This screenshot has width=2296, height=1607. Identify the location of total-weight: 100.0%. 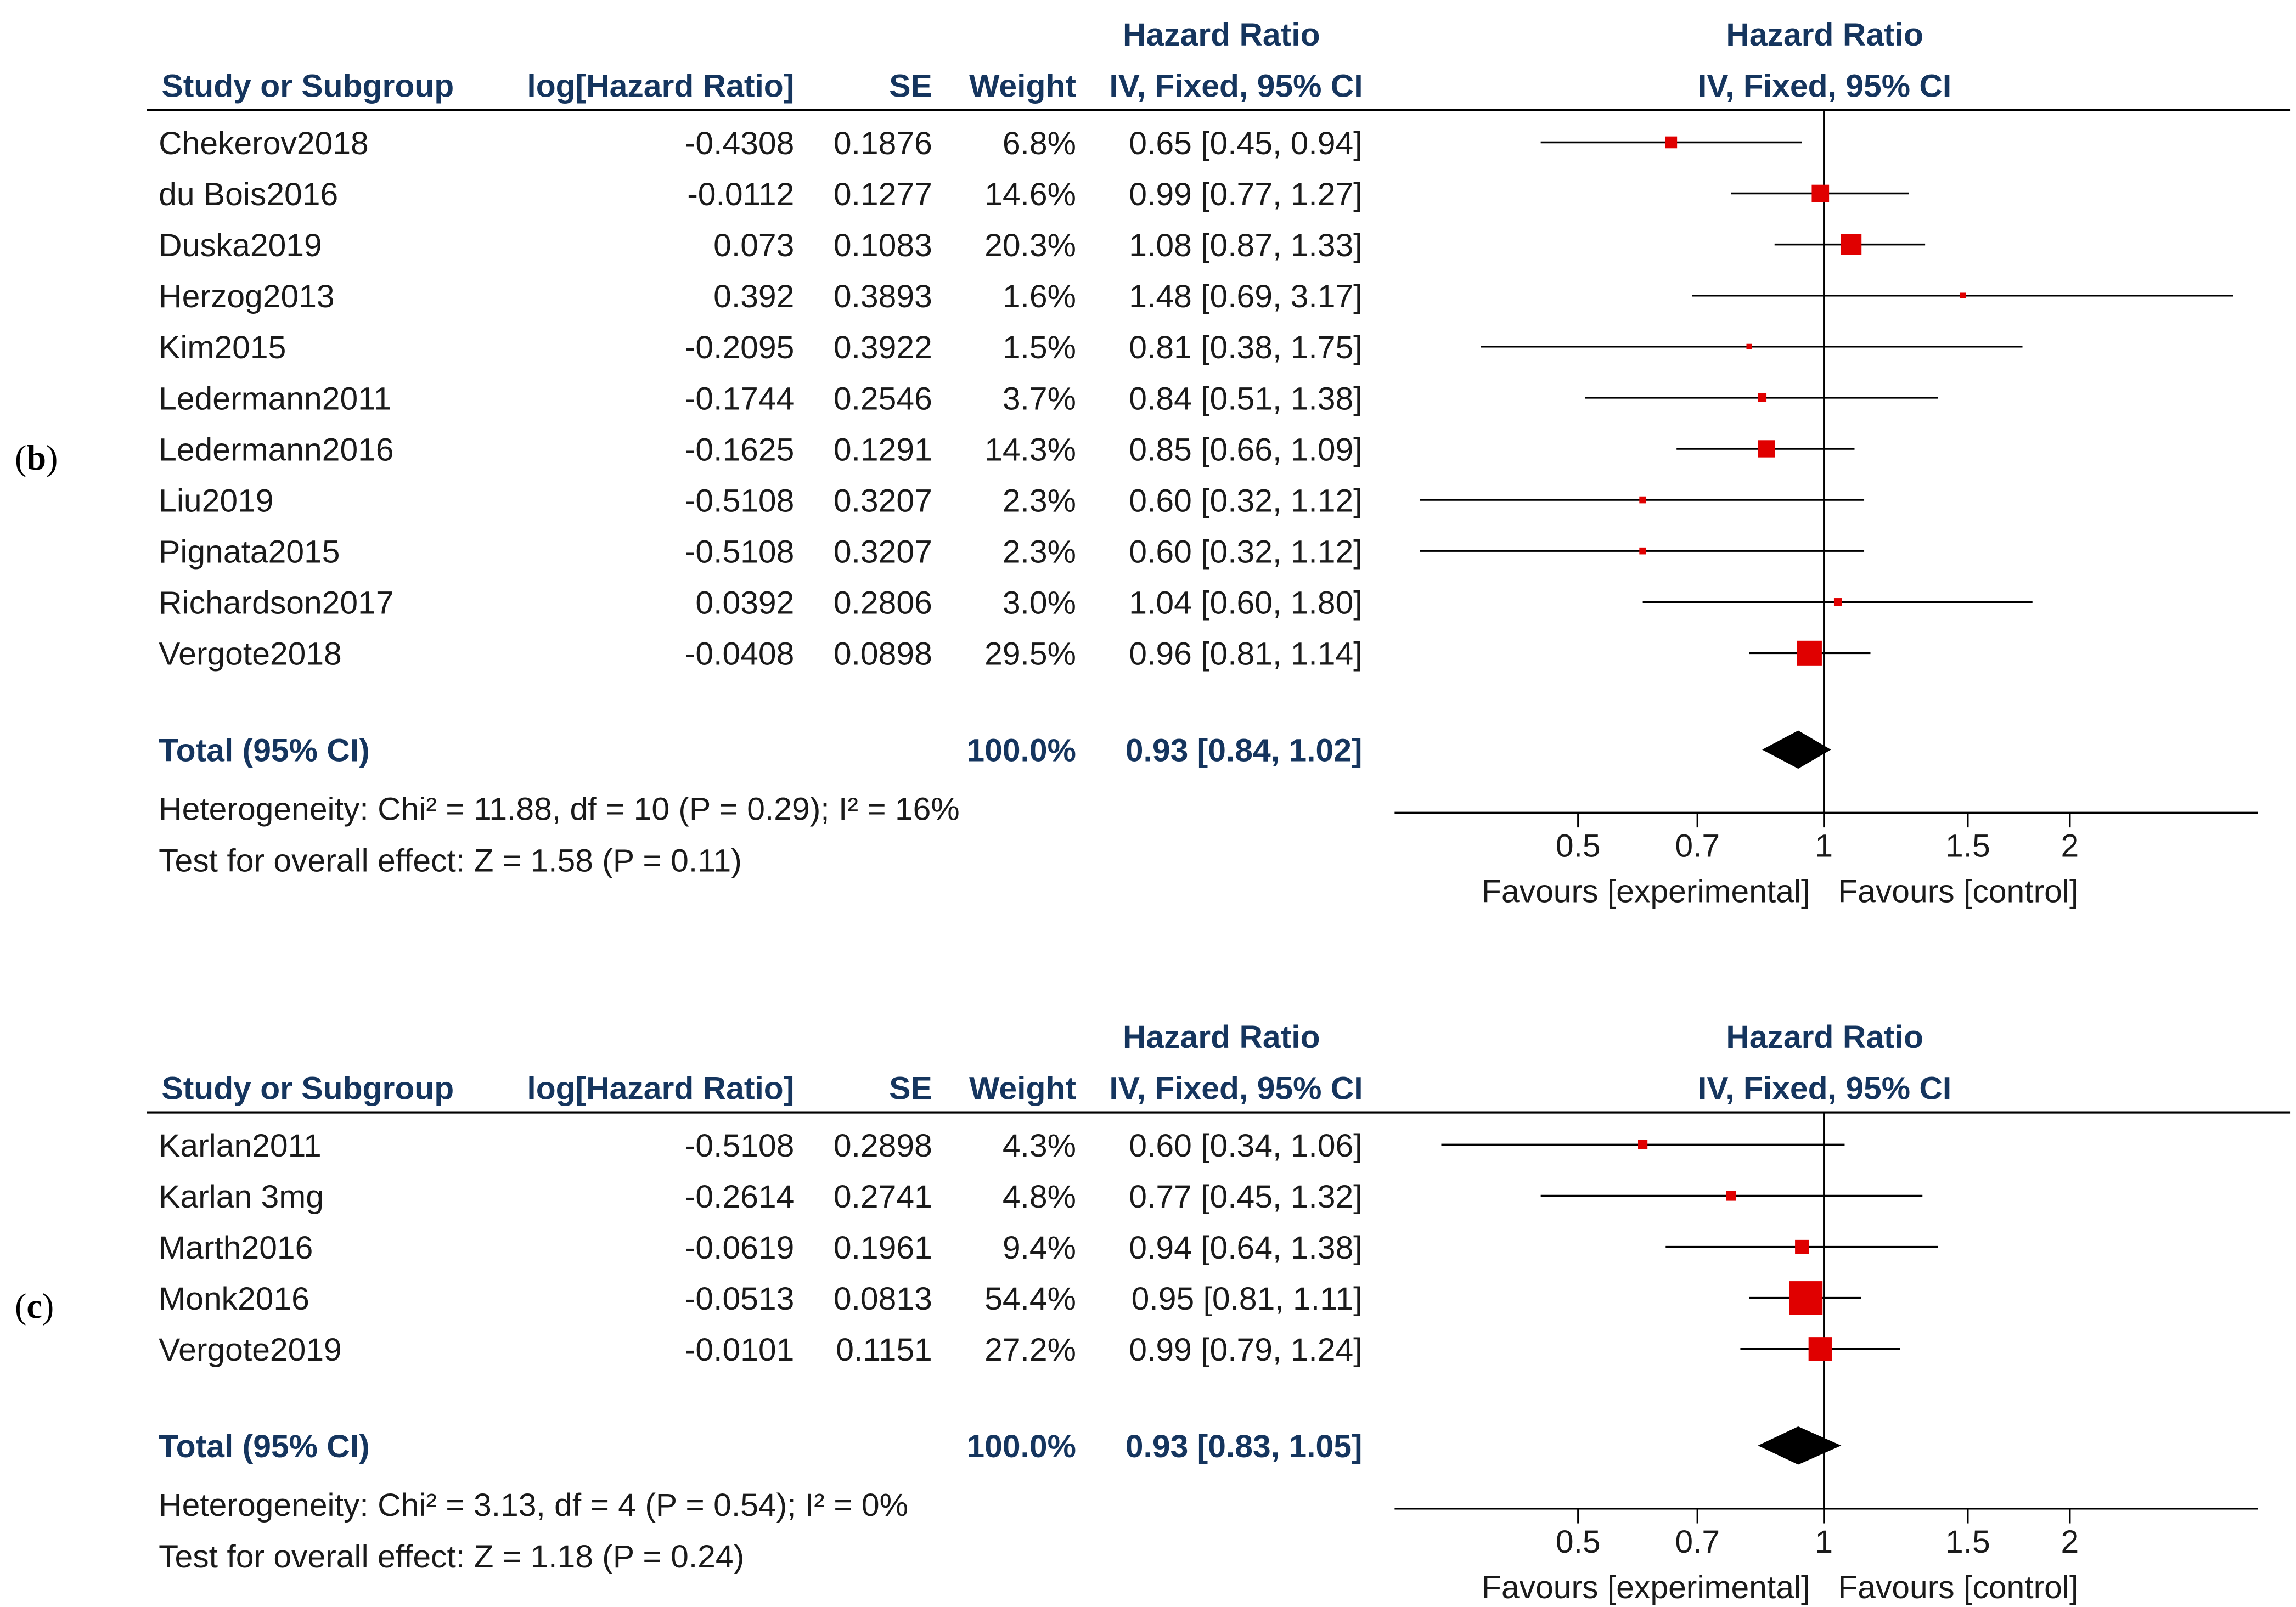
(1021, 751).